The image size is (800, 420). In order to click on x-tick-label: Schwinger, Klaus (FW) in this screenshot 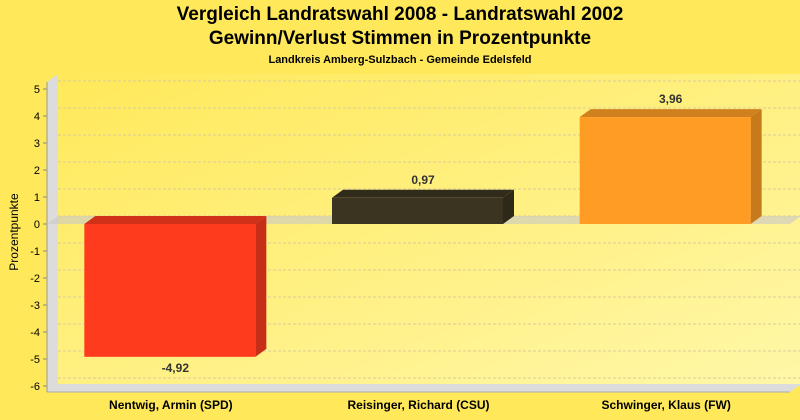, I will do `click(665, 405)`.